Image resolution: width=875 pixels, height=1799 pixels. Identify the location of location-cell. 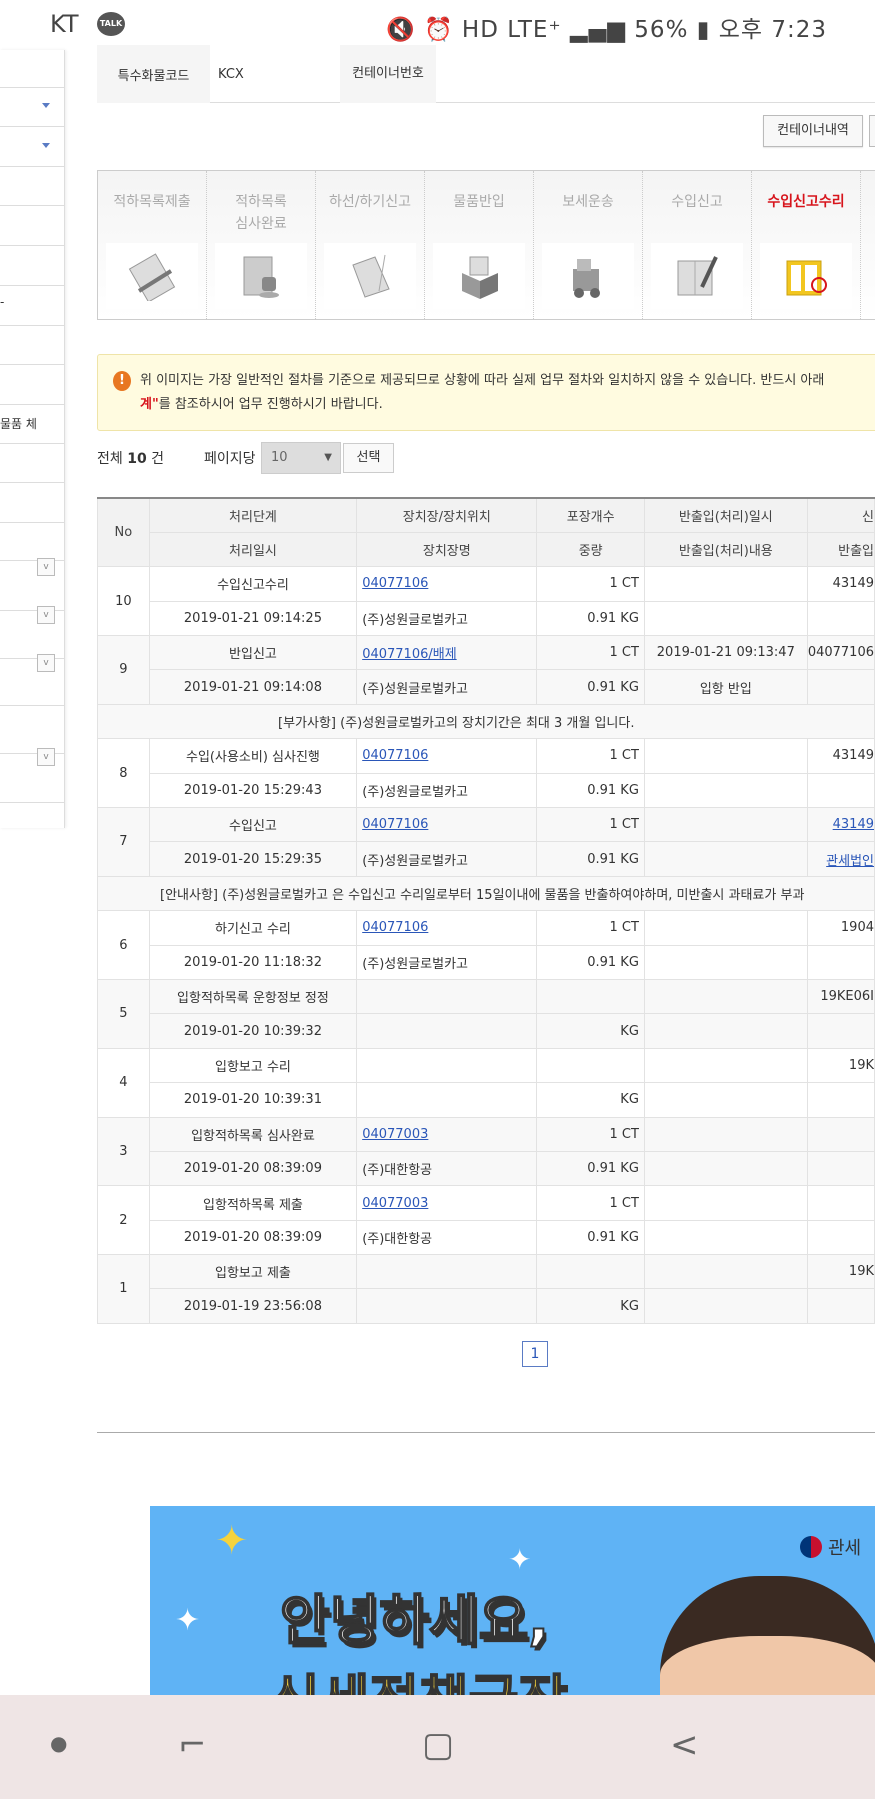
(447, 1065).